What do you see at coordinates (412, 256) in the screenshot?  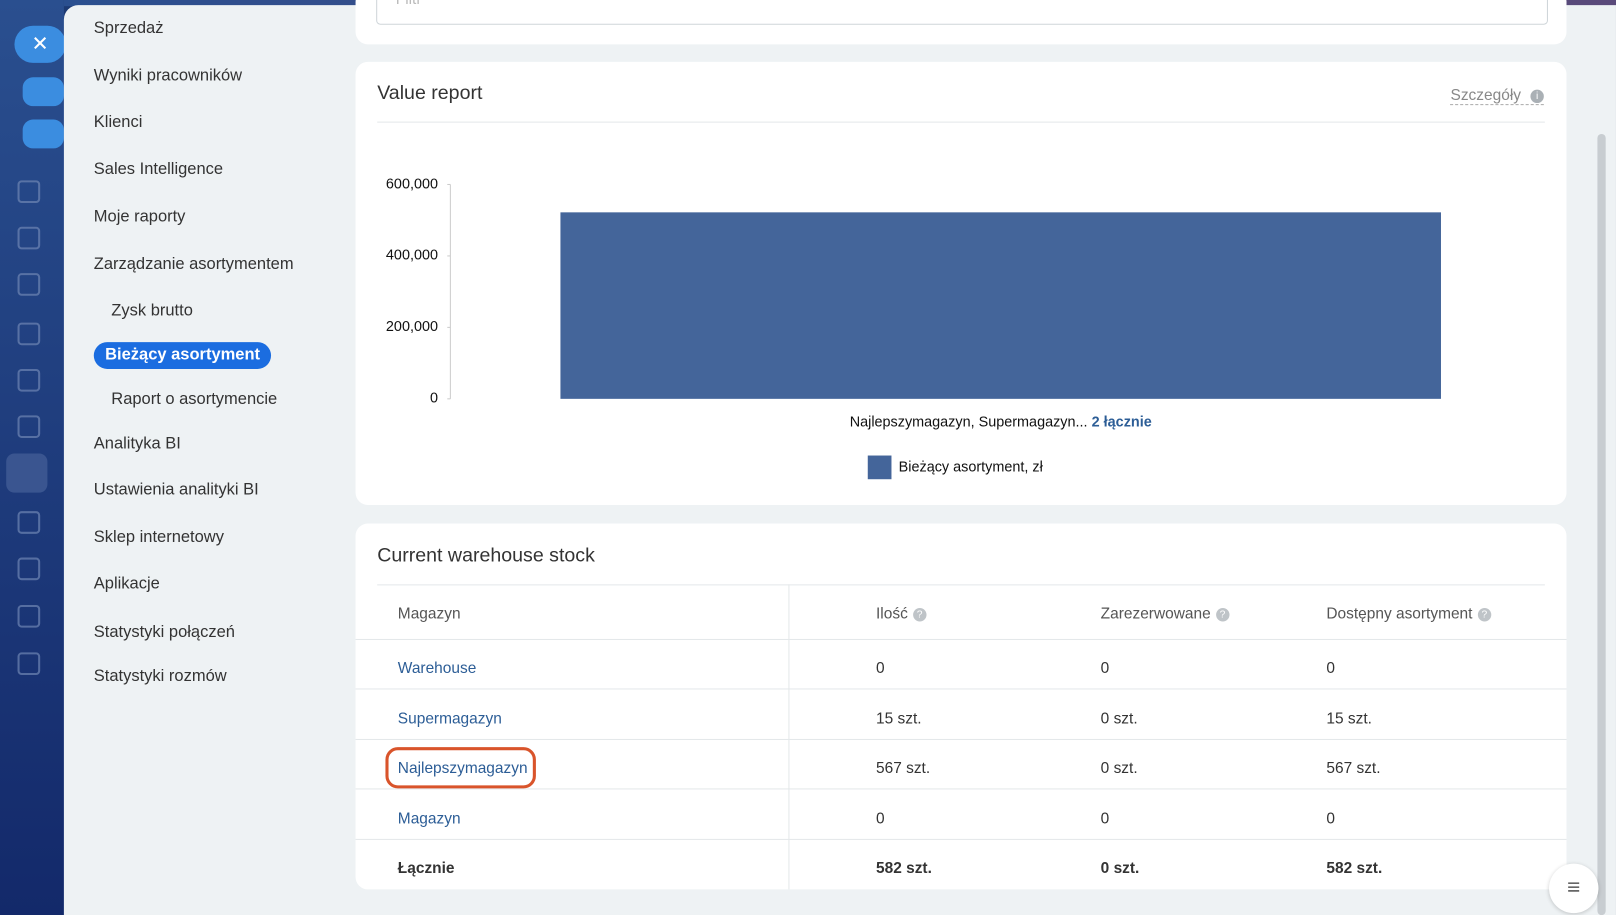 I see `y-tick-label: 400,000` at bounding box center [412, 256].